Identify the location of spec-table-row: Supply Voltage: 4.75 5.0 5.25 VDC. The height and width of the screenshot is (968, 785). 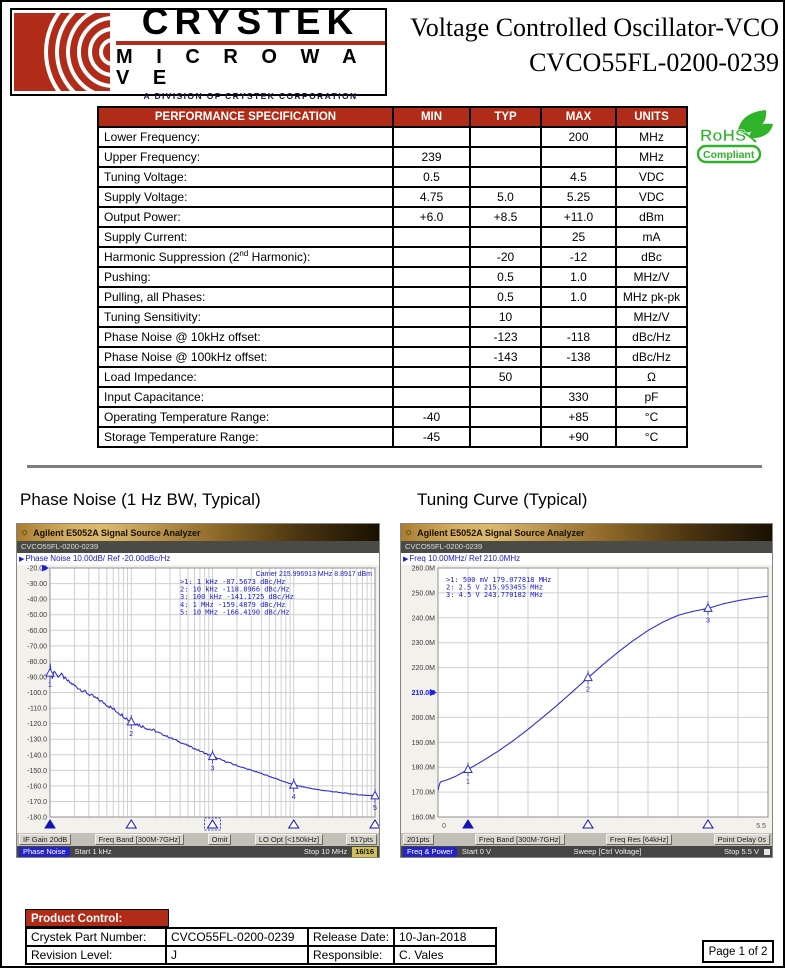
(392, 197).